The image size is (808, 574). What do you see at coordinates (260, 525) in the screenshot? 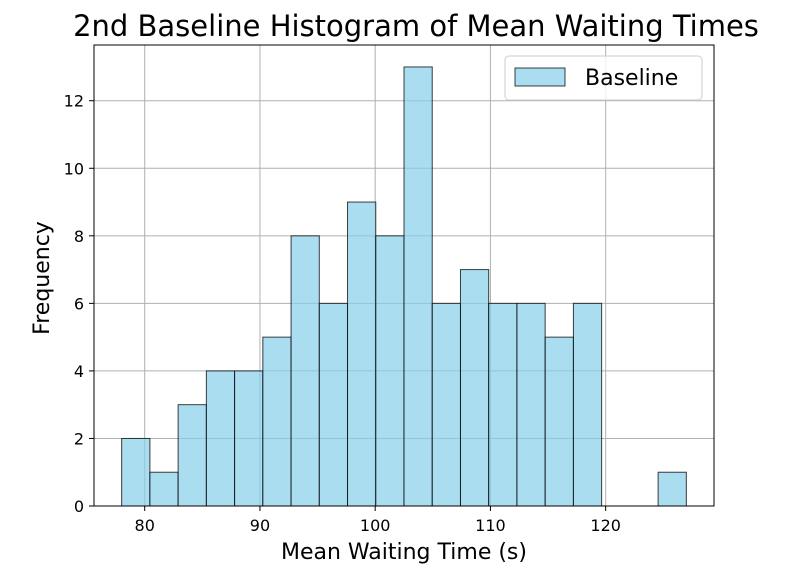
I see `x-tick-label: 90` at bounding box center [260, 525].